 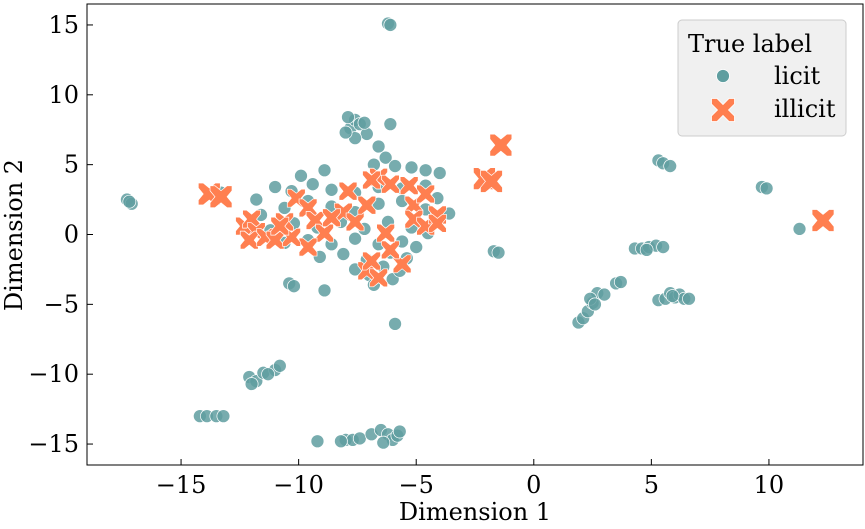 I want to click on x-tick-label: 5, so click(x=651, y=485).